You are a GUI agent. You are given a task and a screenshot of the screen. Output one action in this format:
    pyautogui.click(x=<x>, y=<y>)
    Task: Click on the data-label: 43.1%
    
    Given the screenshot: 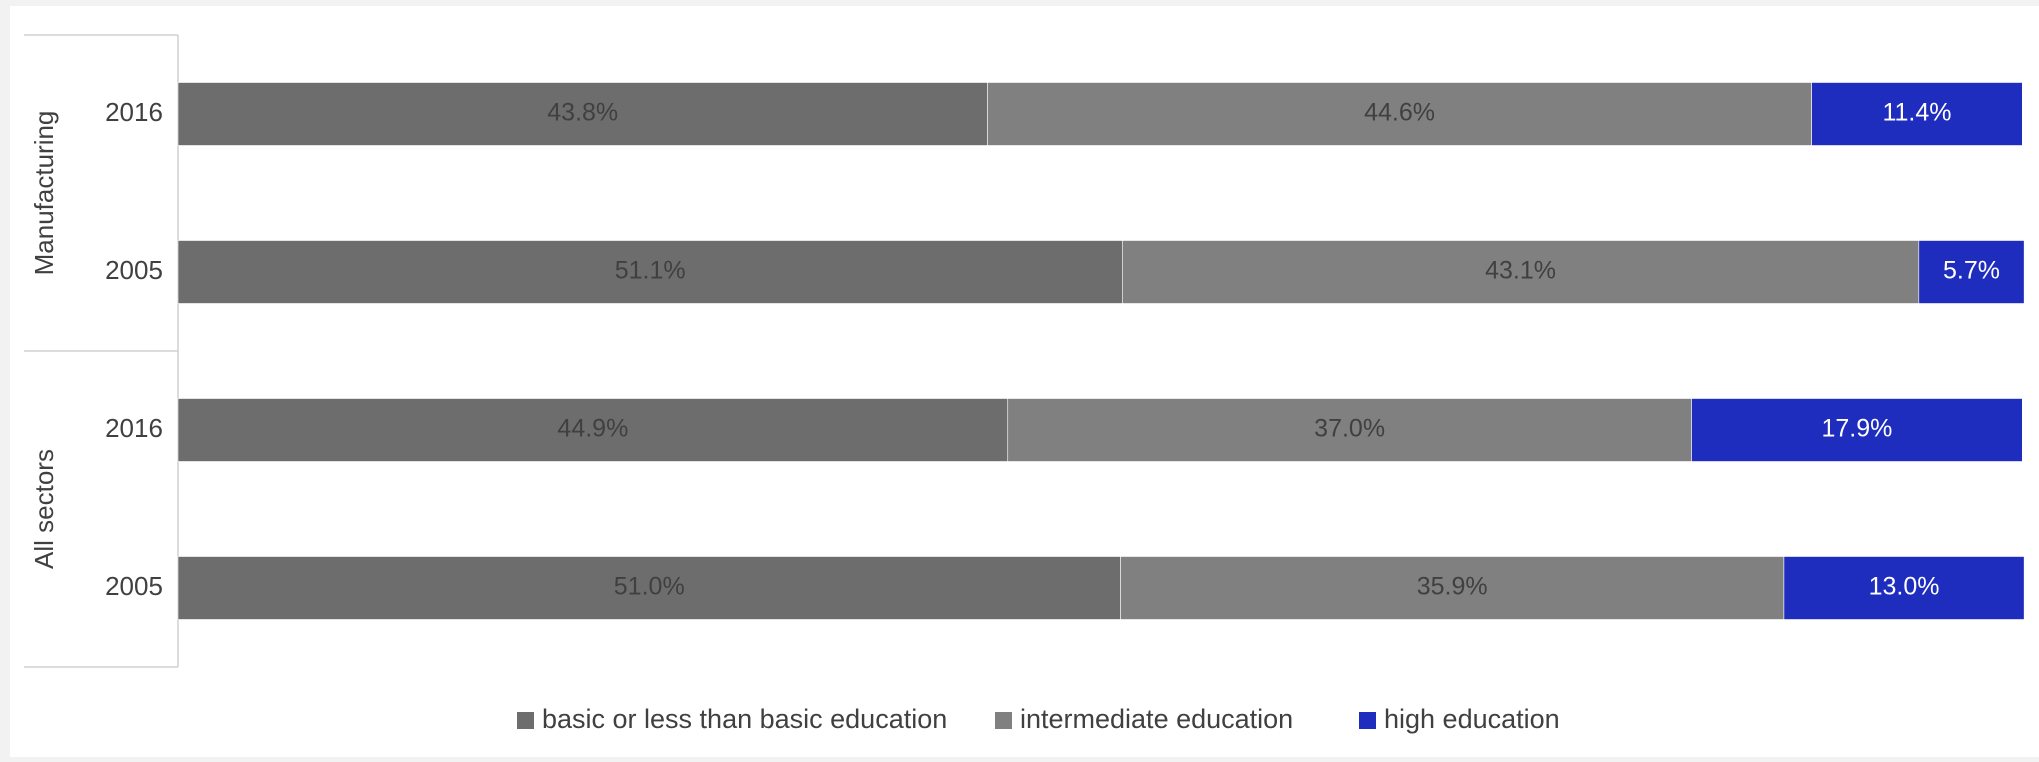 What is the action you would take?
    pyautogui.click(x=1520, y=271)
    